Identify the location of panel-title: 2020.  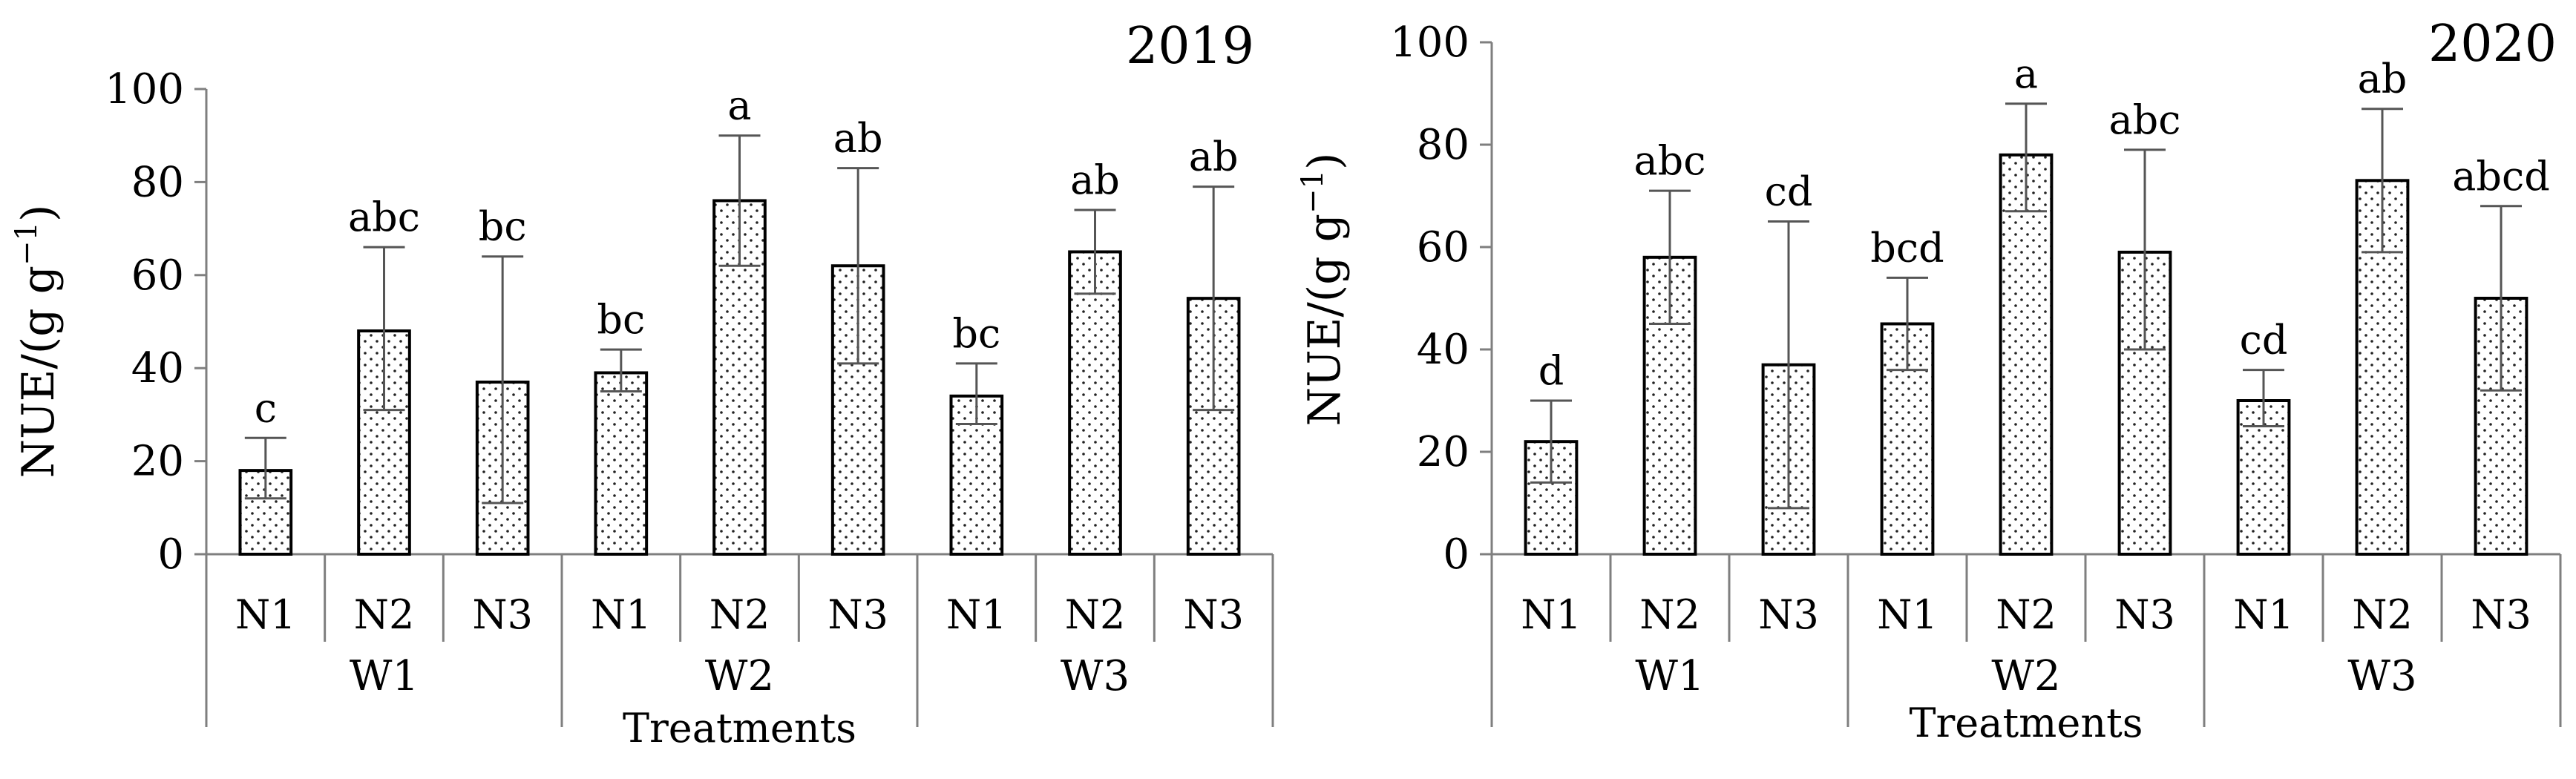
(2492, 44).